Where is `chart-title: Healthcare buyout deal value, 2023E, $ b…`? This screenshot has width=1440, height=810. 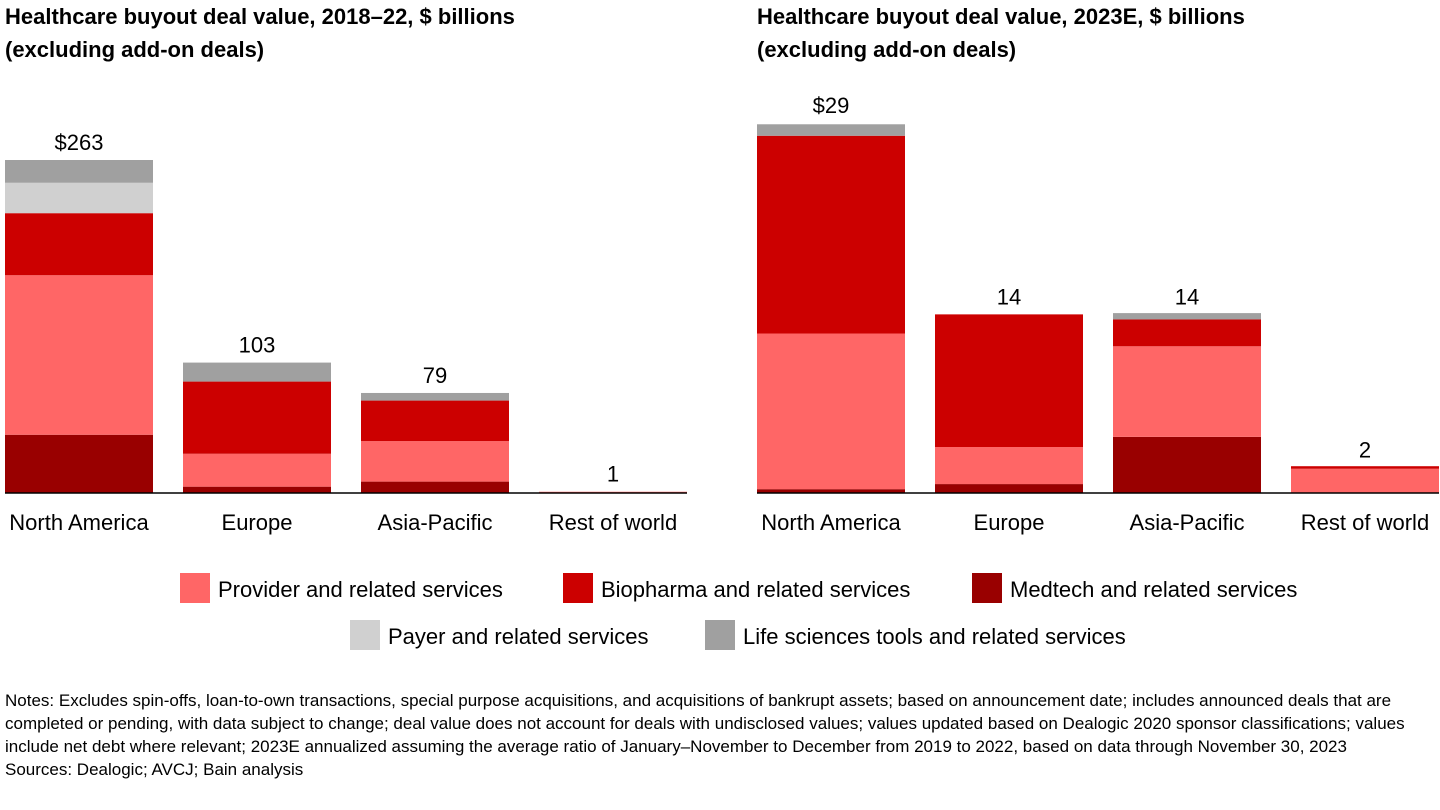
chart-title: Healthcare buyout deal value, 2023E, $ b… is located at coordinates (1001, 16).